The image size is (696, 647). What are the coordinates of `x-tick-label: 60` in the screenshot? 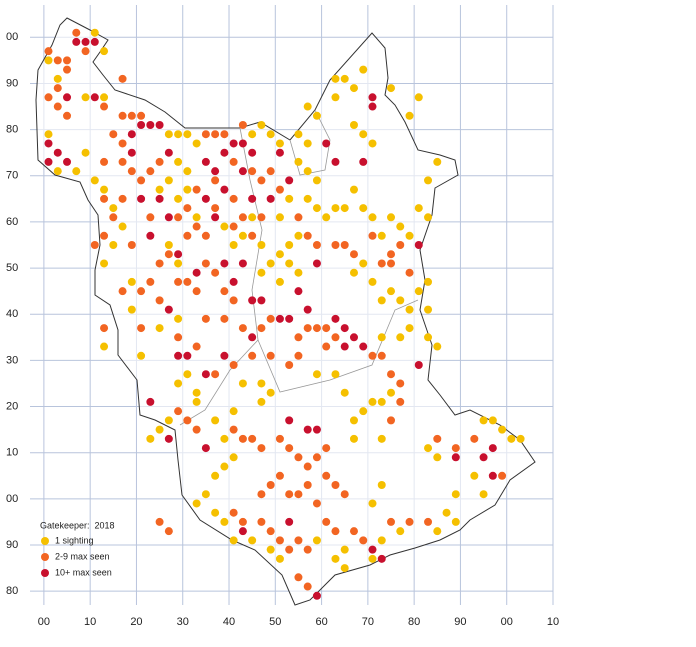 It's located at (321, 622).